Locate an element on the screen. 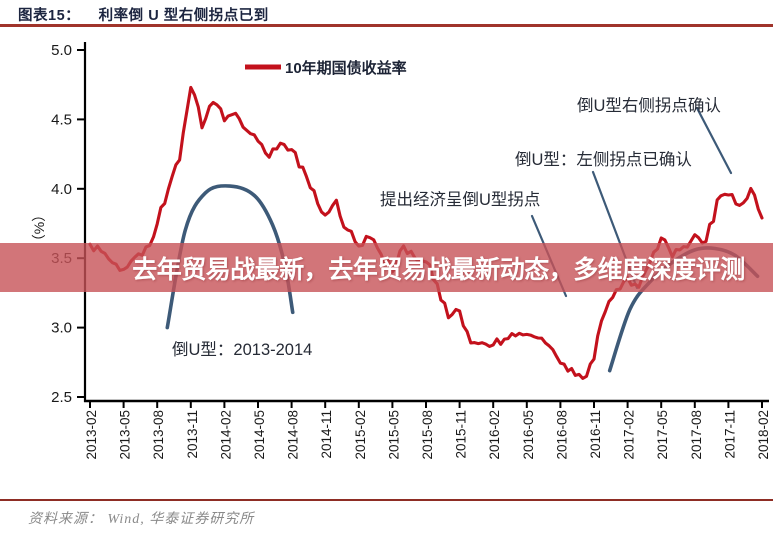 The height and width of the screenshot is (538, 773). x-tick-label: 2014-05 is located at coordinates (259, 435).